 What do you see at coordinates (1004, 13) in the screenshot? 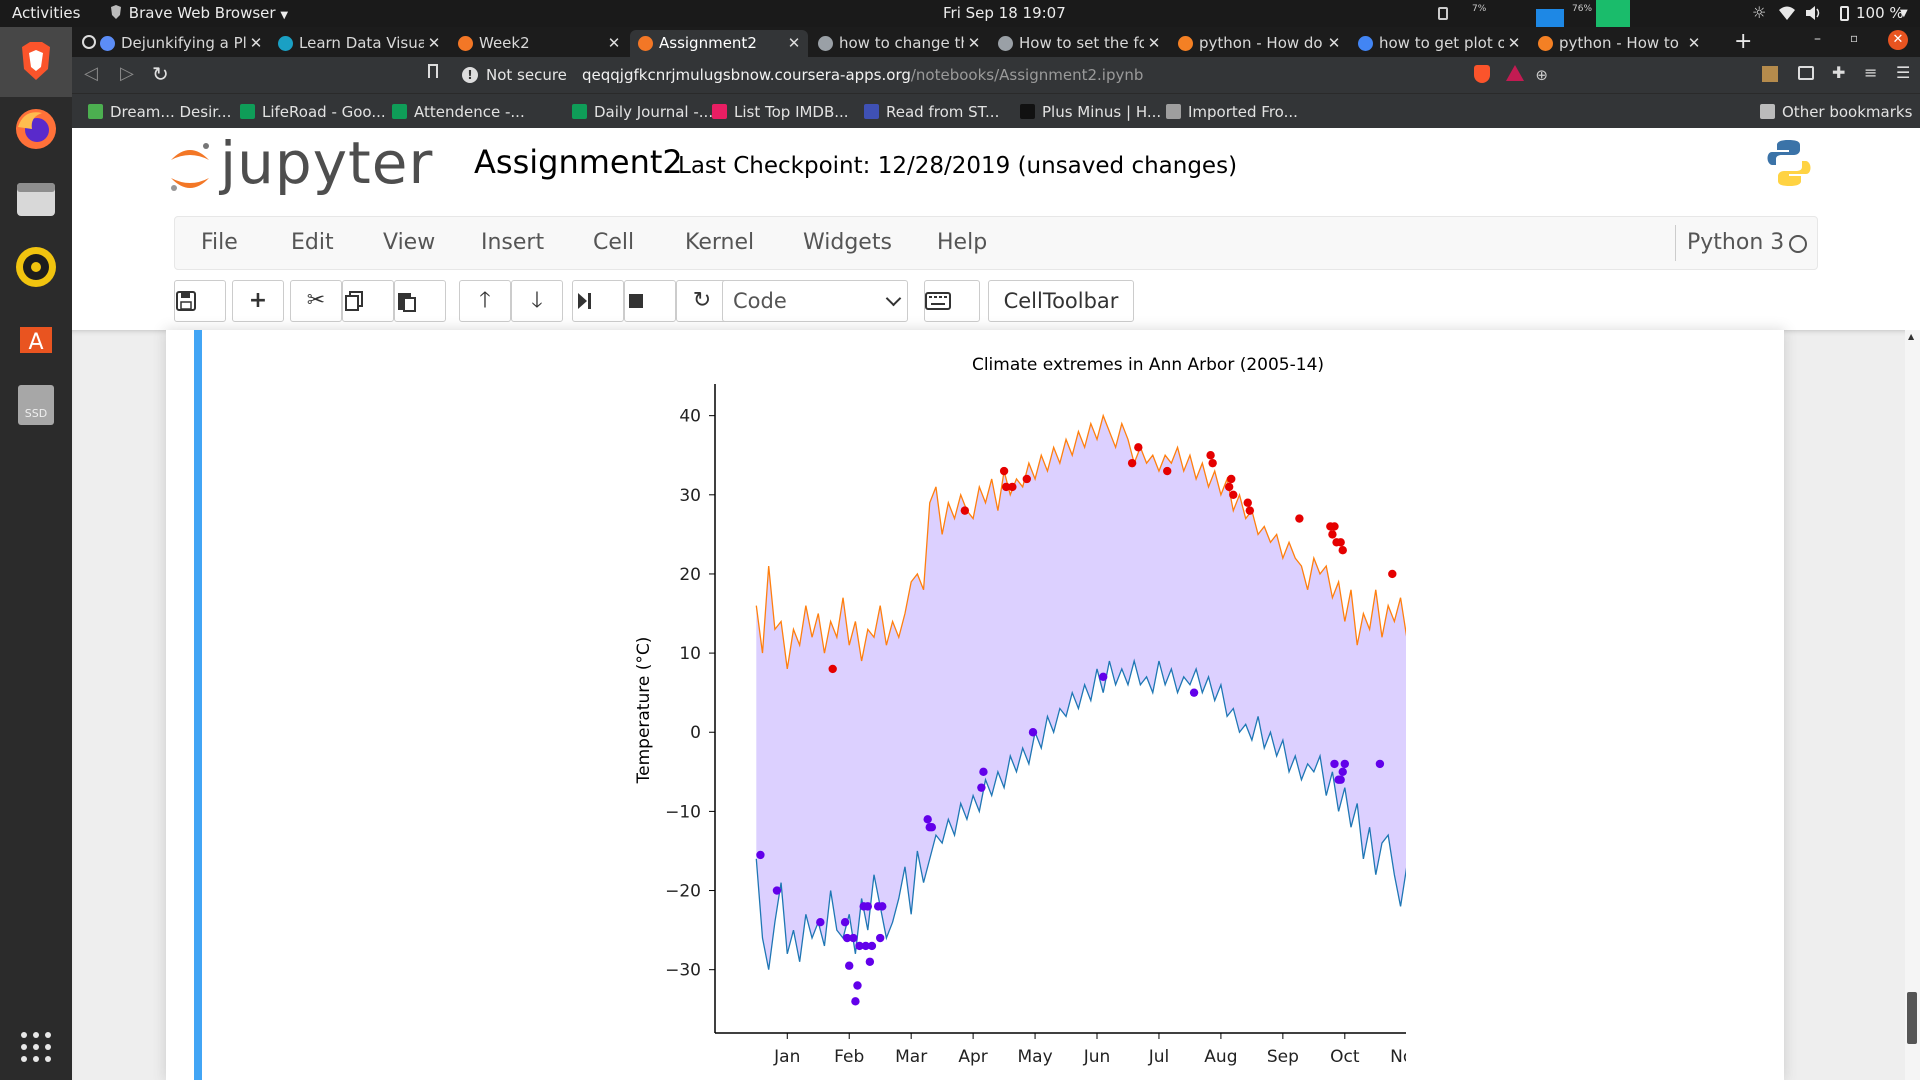
I see `clock: Fri Sep 18 19:07` at bounding box center [1004, 13].